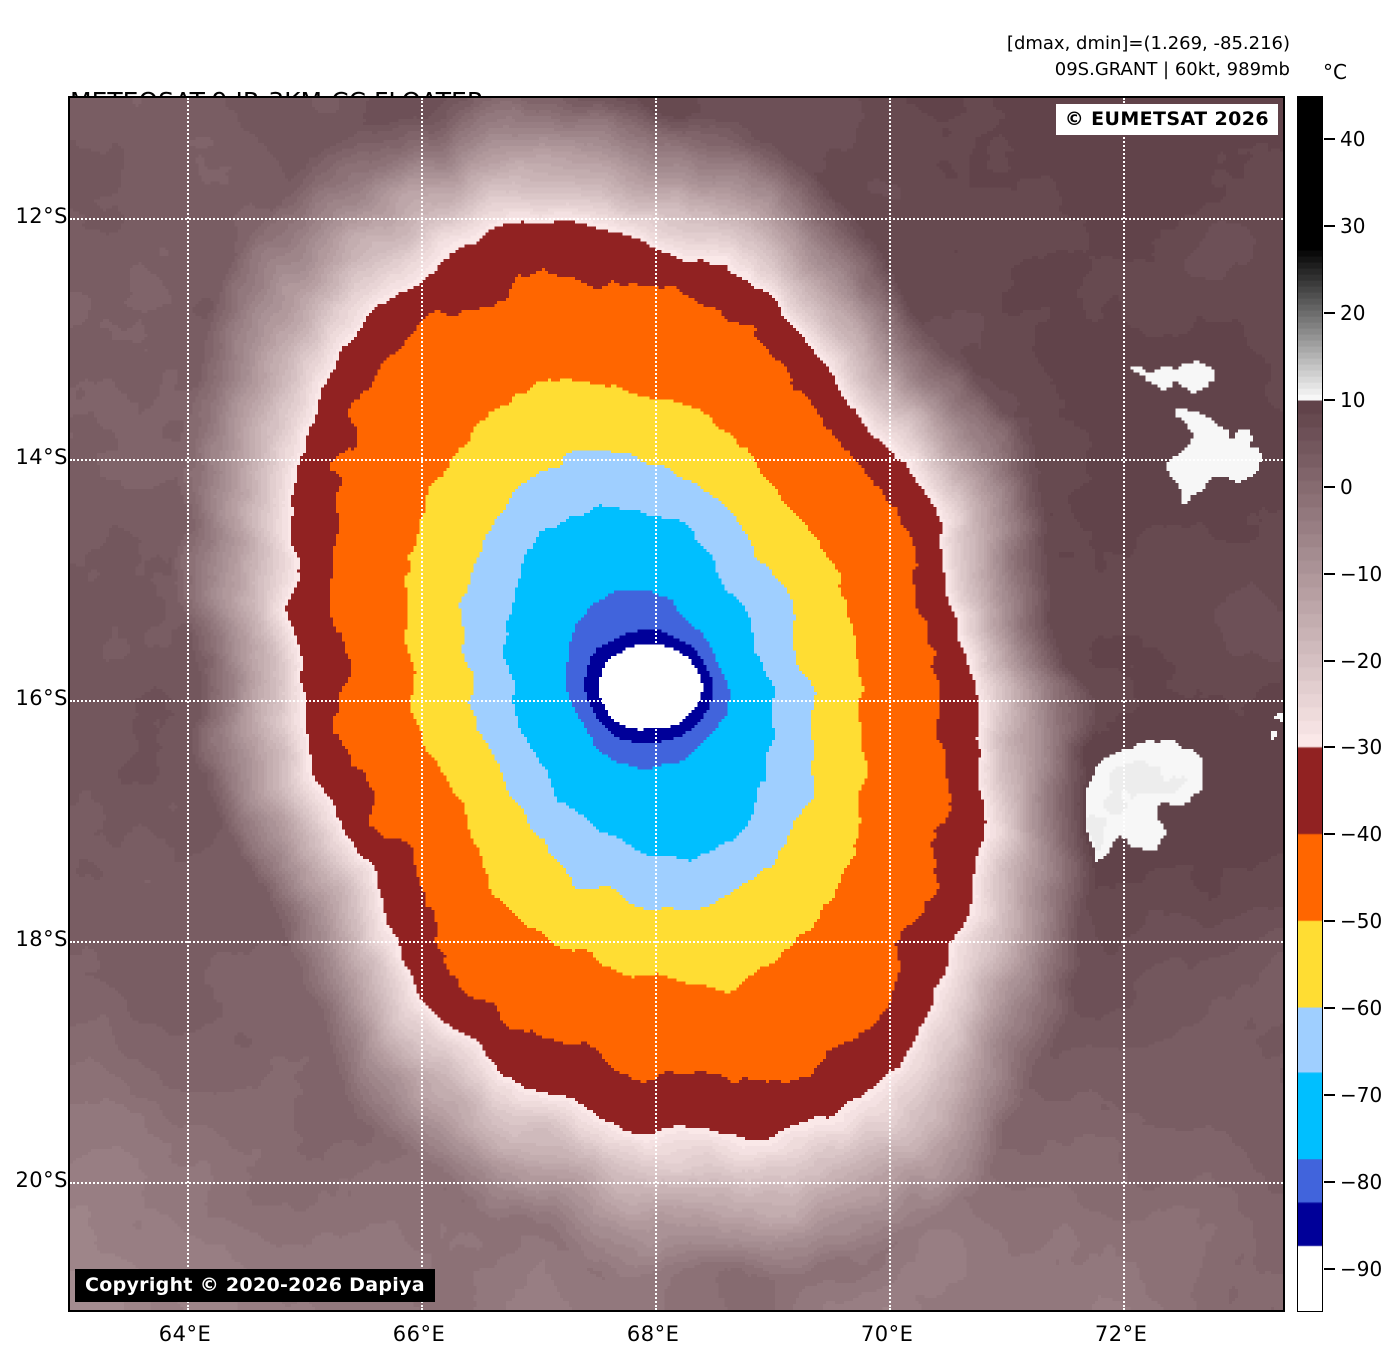  I want to click on colorbar-tick-label: 30, so click(1353, 226).